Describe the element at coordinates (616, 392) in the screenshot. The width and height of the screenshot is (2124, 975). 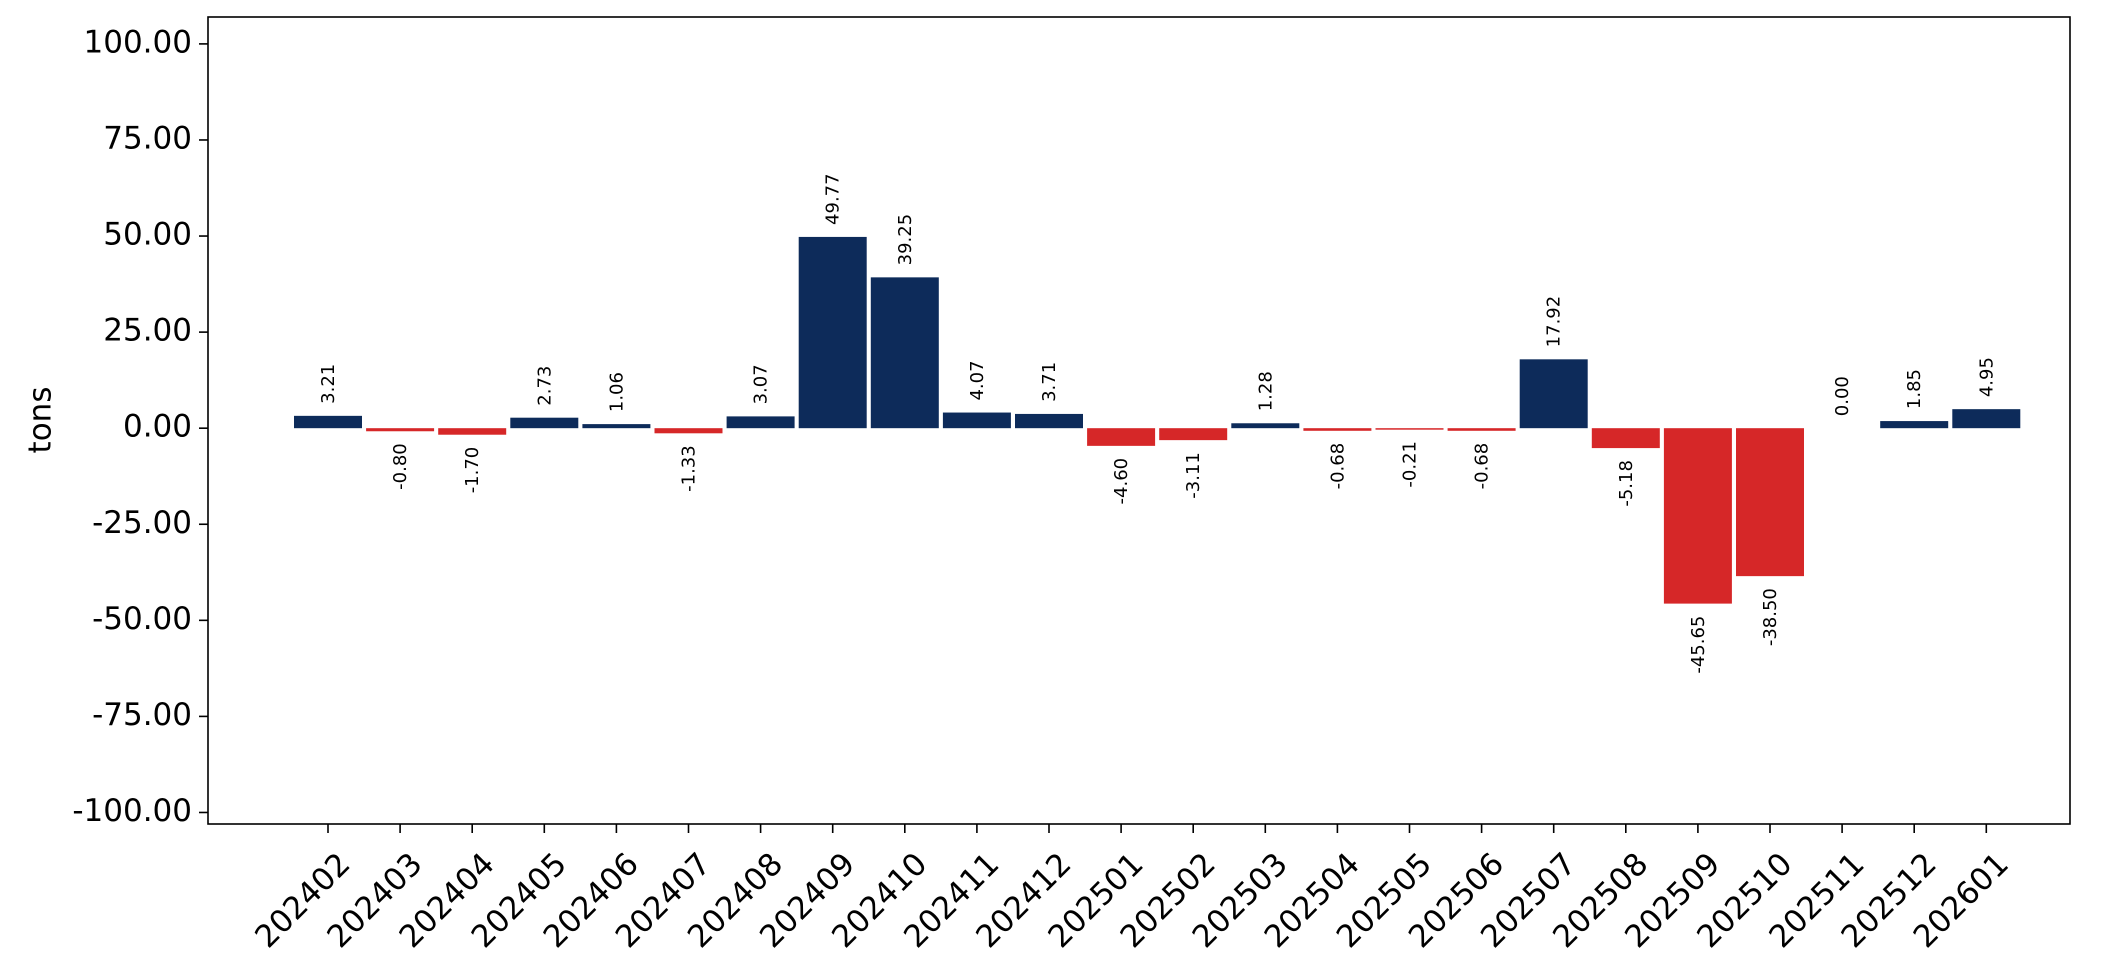
I see `data-label: 1.06` at that location.